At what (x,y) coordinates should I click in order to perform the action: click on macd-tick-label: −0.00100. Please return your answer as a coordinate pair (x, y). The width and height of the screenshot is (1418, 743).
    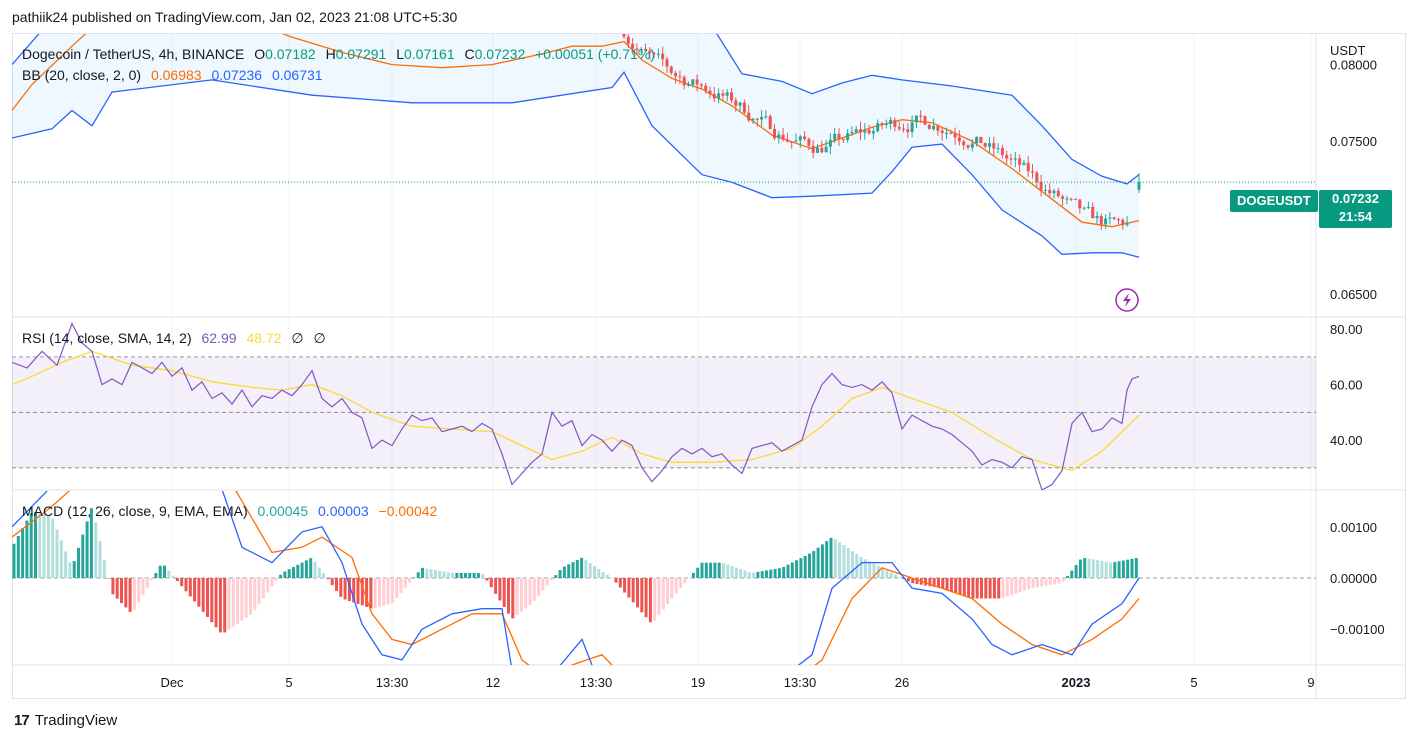
    Looking at the image, I should click on (1357, 629).